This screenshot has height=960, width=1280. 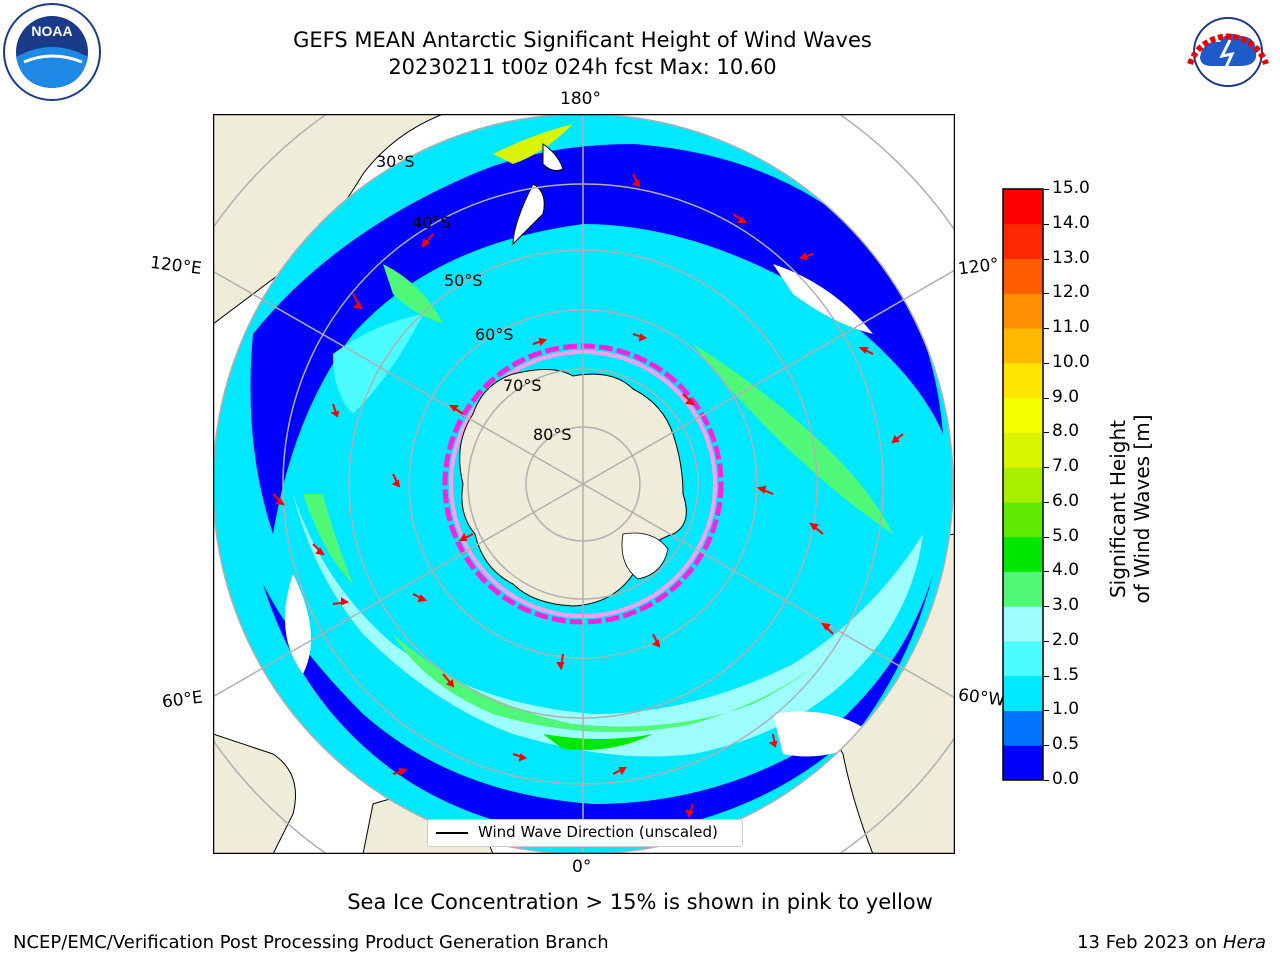 What do you see at coordinates (52, 52) in the screenshot?
I see `noaa-logo: NOAA` at bounding box center [52, 52].